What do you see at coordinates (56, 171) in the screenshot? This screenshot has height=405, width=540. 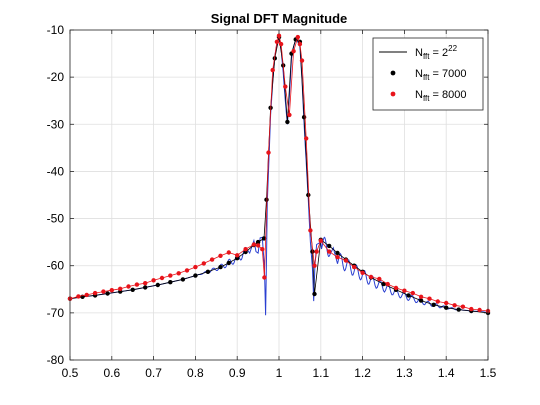 I see `y-tick-label: -40` at bounding box center [56, 171].